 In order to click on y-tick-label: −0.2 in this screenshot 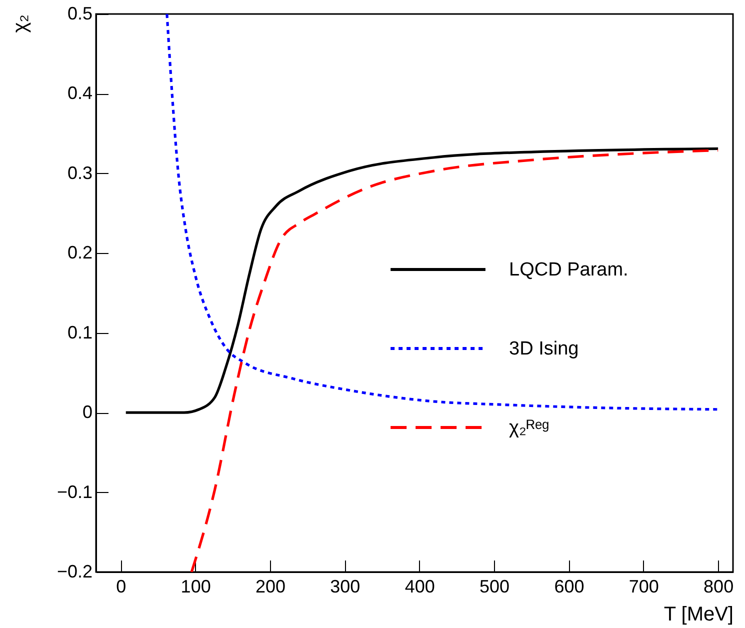, I will do `click(74, 572)`.